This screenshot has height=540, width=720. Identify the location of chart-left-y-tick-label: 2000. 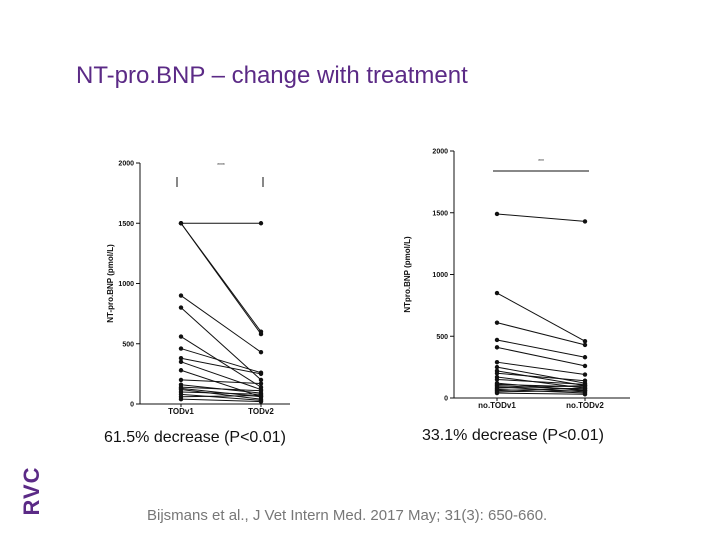
(126, 164).